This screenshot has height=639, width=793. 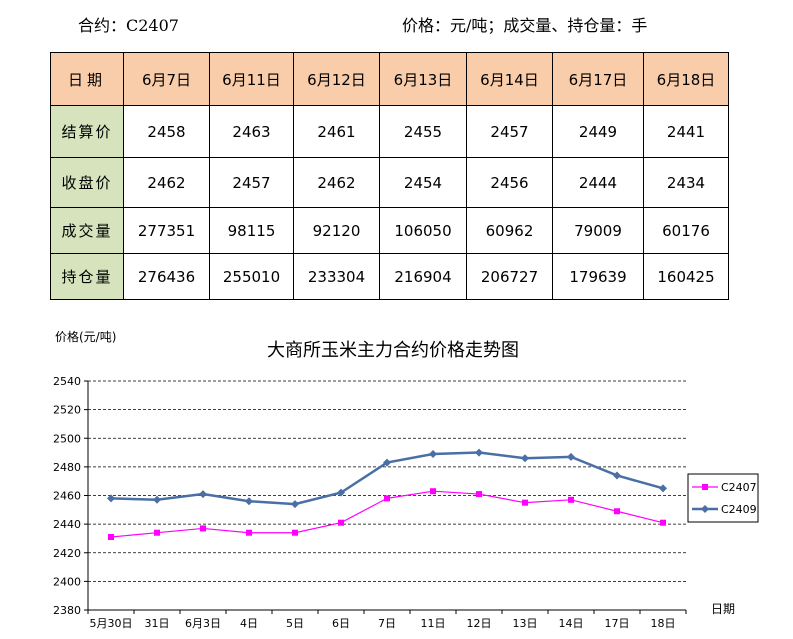 What do you see at coordinates (723, 498) in the screenshot?
I see `legend: C2407 C2409` at bounding box center [723, 498].